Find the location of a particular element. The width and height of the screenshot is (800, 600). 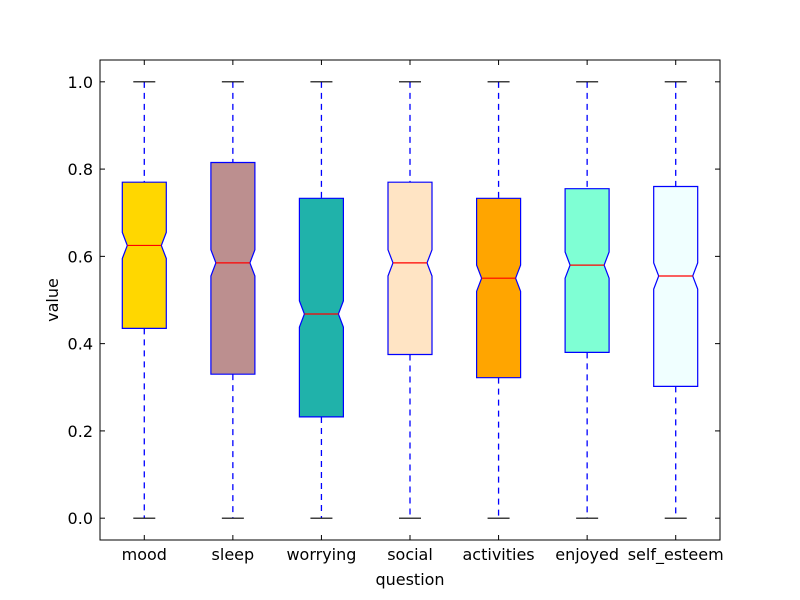

y-axis-label: value is located at coordinates (52, 300).